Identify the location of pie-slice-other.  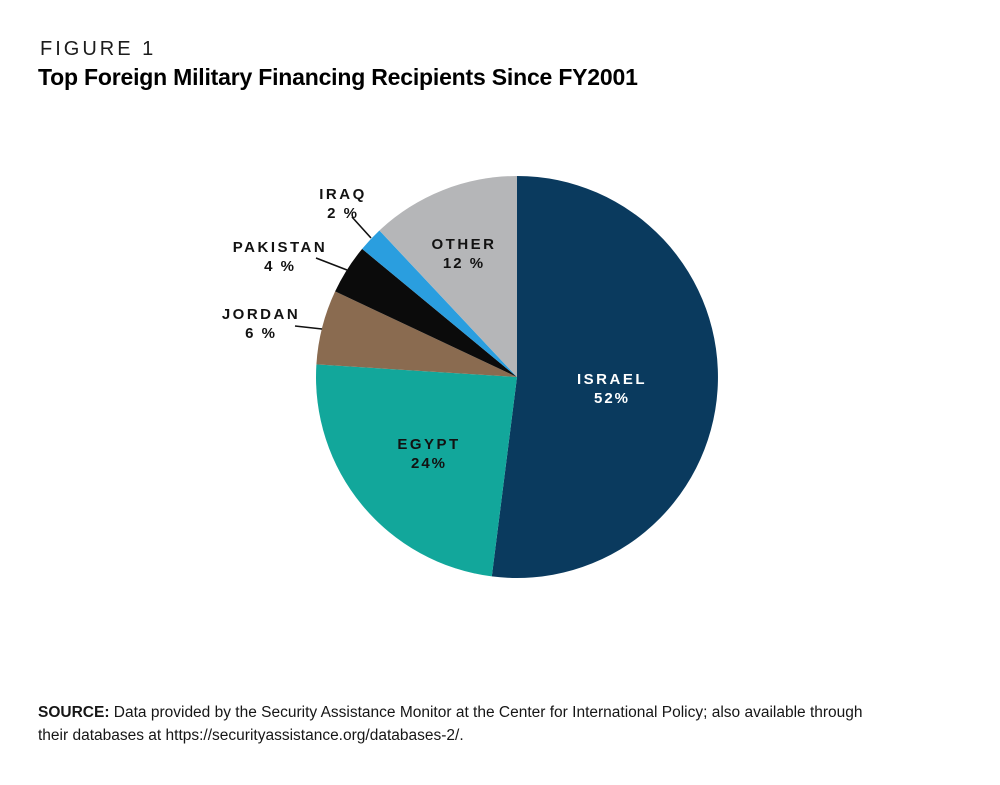
(448, 276).